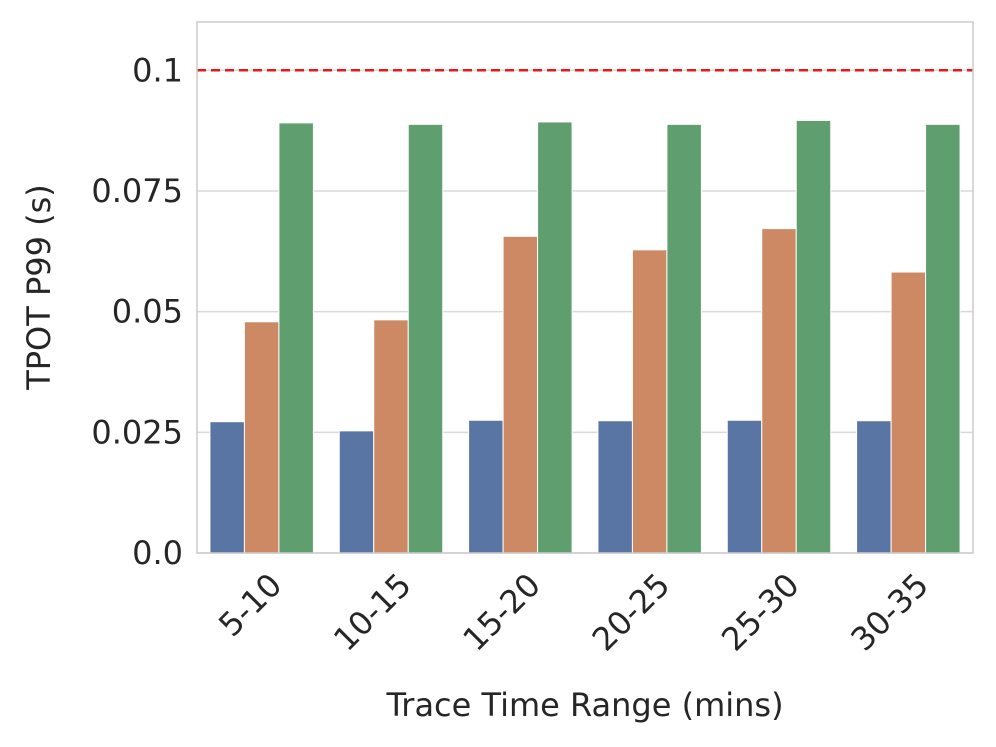  Describe the element at coordinates (250, 605) in the screenshot. I see `x-tick-label: 5-10` at that location.